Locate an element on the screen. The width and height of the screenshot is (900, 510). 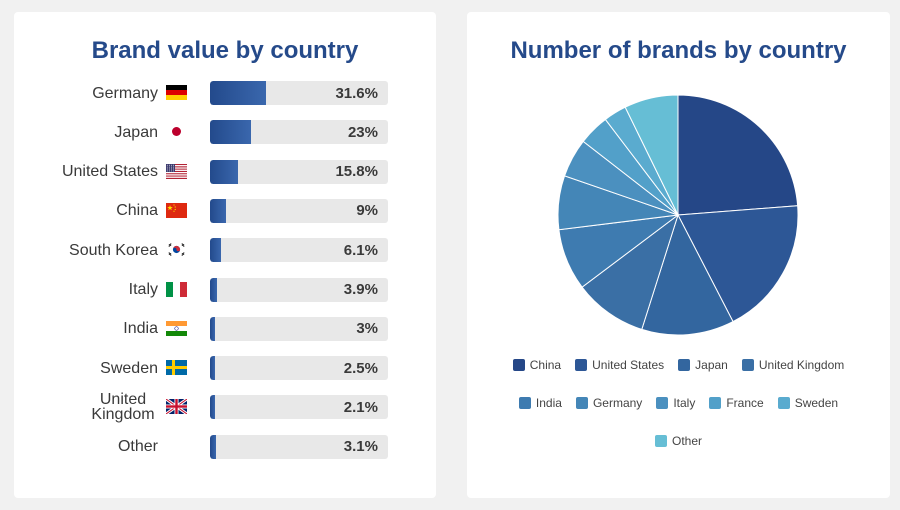
bar-row: United Kingdom 2.1% is located at coordinates (225, 407).